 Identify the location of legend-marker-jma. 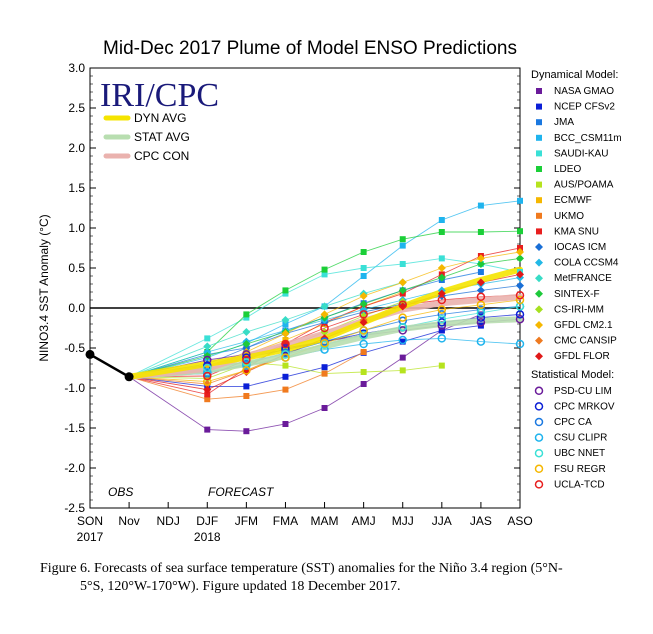
(539, 122).